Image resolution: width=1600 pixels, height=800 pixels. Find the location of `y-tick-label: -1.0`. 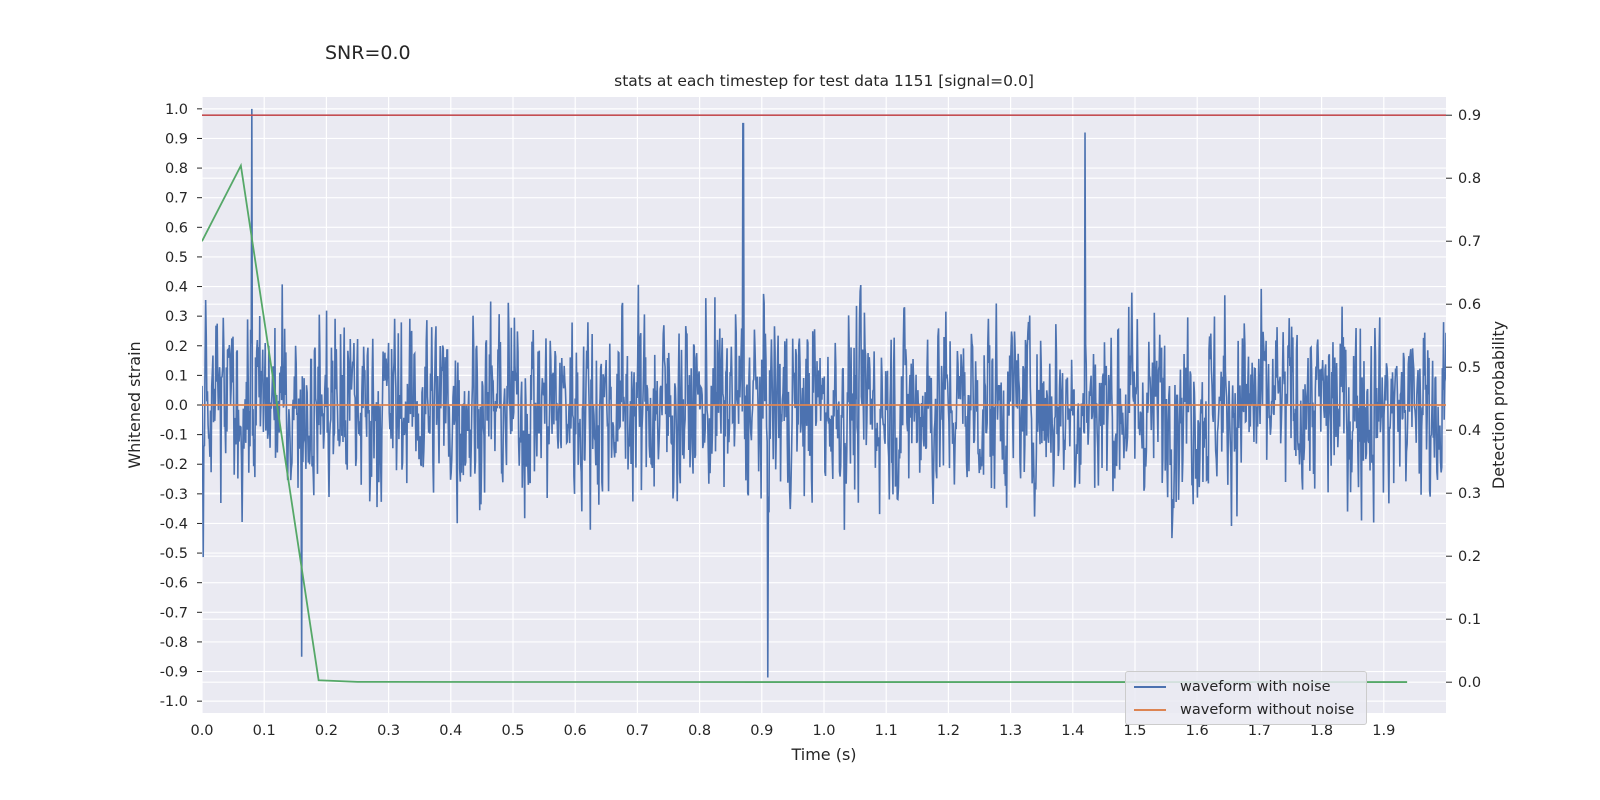

y-tick-label: -1.0 is located at coordinates (174, 702).